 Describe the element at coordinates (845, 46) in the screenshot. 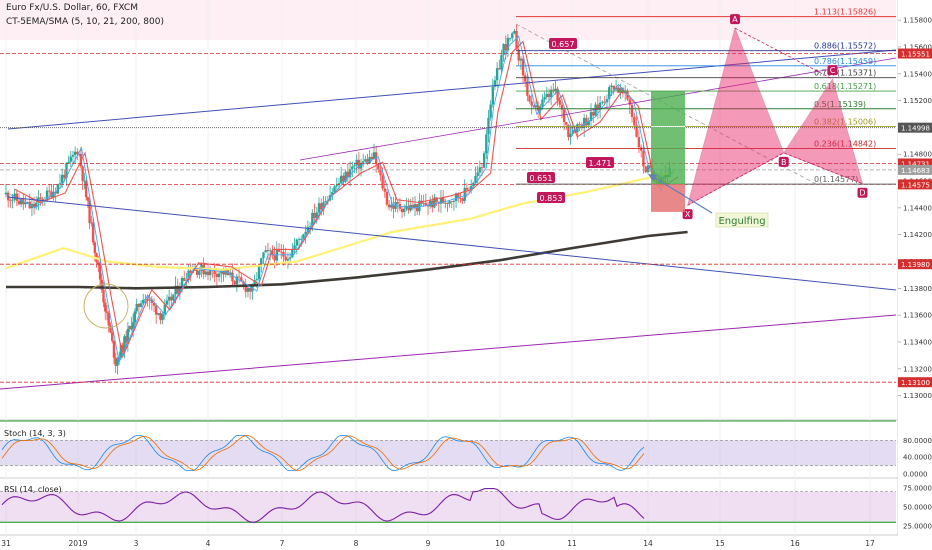

I see `fib-label: 0.886(1.15572)` at that location.